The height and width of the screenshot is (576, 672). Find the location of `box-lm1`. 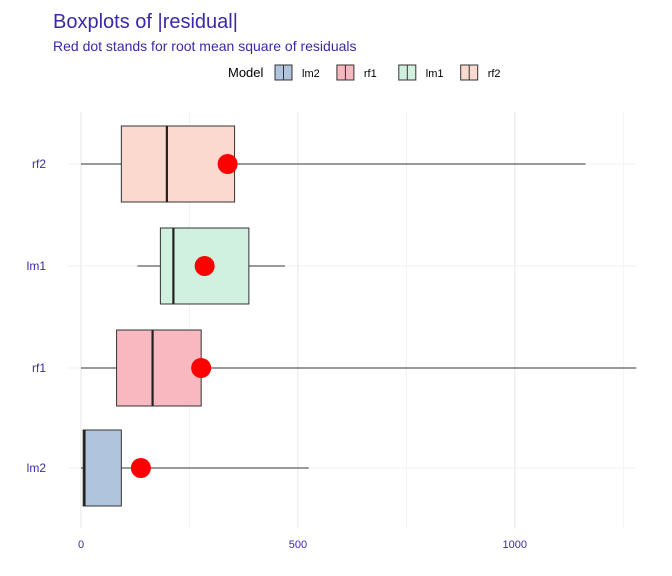

box-lm1 is located at coordinates (211, 266).